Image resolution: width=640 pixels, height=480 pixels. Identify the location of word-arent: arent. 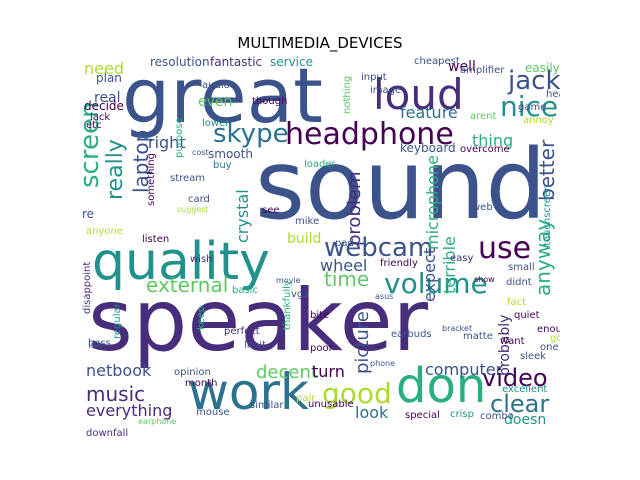
(483, 116).